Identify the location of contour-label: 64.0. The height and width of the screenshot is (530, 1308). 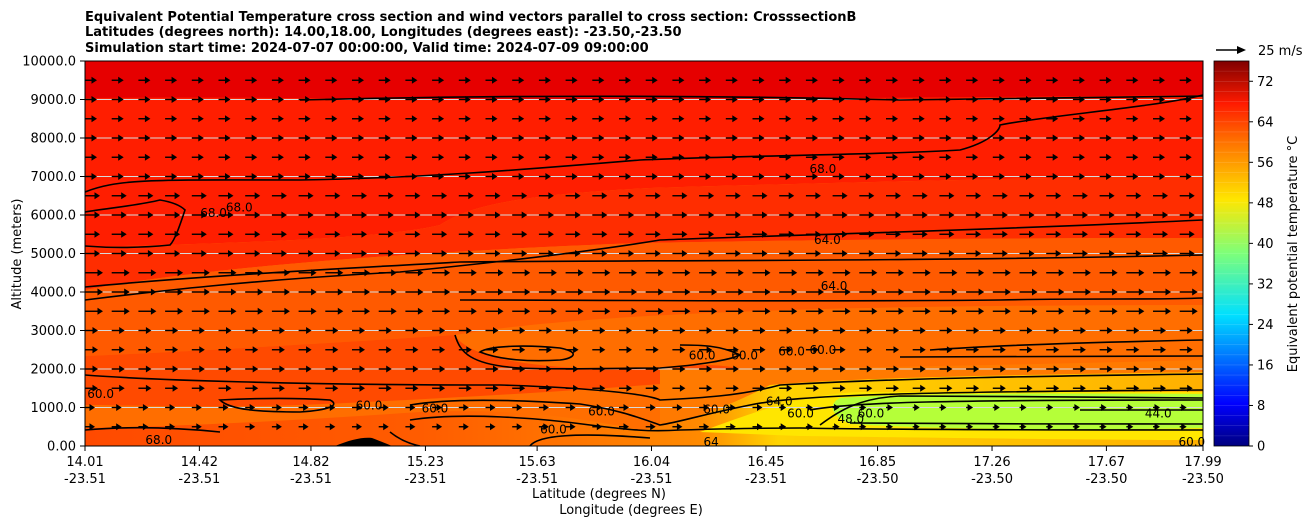
(827, 240).